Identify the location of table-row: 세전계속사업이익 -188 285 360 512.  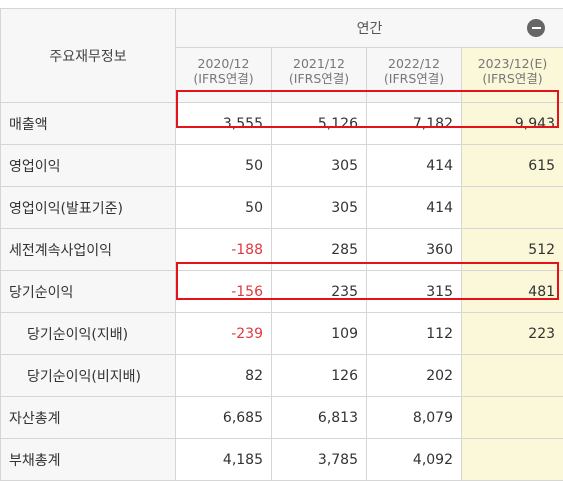
(282, 250).